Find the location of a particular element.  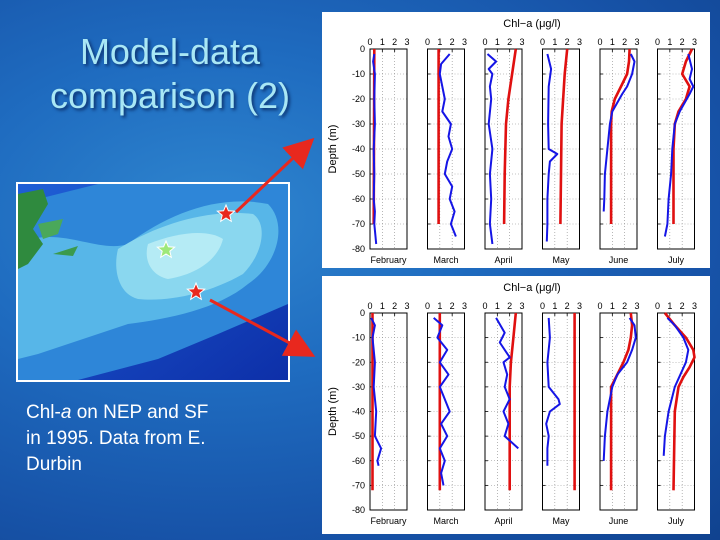

panel-june: 0 1 2 3 June is located at coordinates (618, 151).